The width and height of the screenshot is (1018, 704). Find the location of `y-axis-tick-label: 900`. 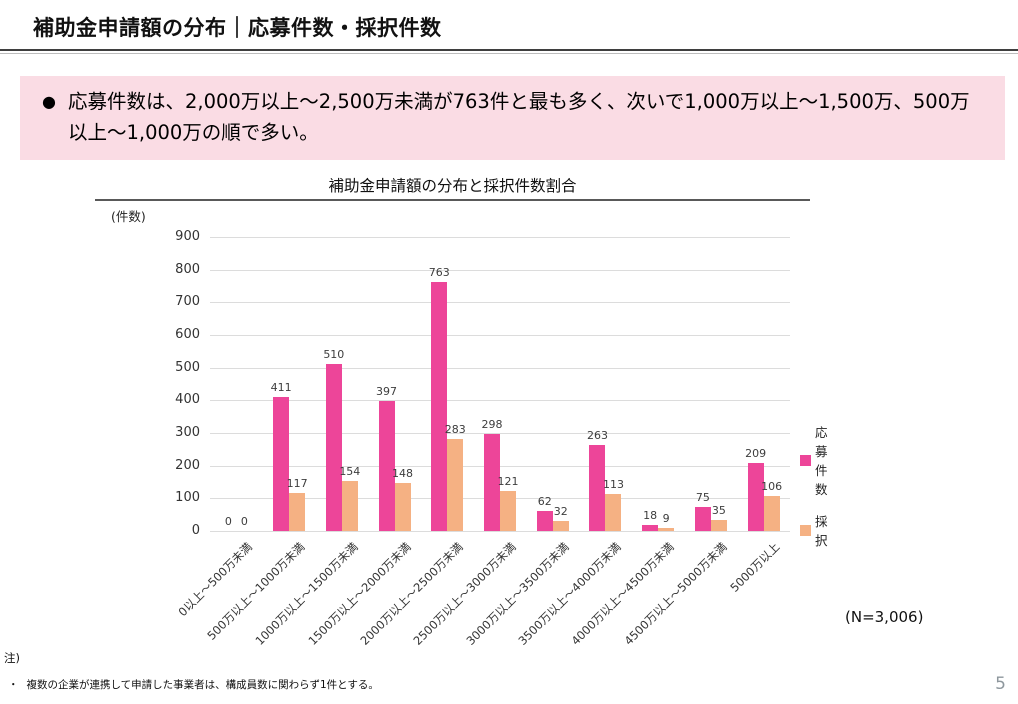

y-axis-tick-label: 900 is located at coordinates (187, 236).